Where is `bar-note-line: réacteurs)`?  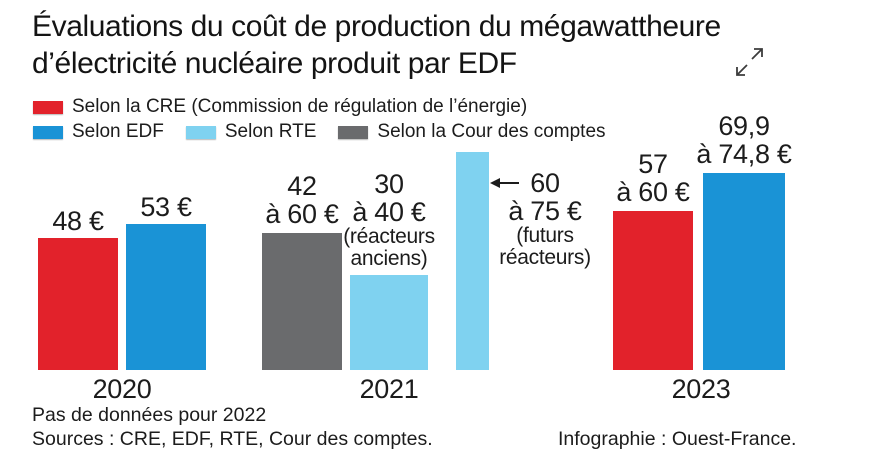 bar-note-line: réacteurs) is located at coordinates (545, 257).